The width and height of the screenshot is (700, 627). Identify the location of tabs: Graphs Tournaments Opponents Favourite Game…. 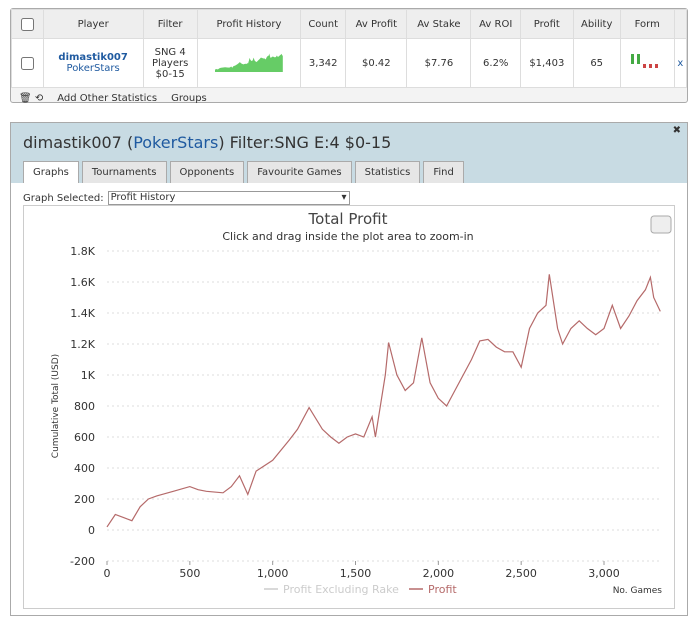
(243, 172).